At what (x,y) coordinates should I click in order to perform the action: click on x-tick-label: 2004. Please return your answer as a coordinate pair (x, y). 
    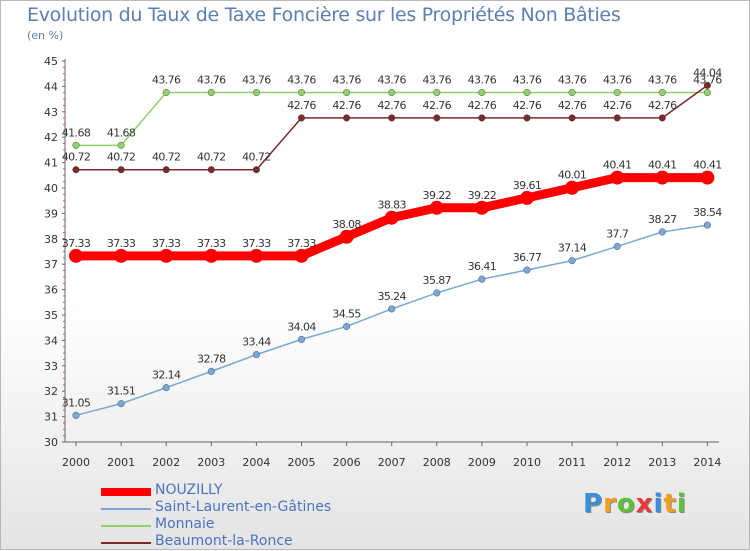
    Looking at the image, I should click on (256, 462).